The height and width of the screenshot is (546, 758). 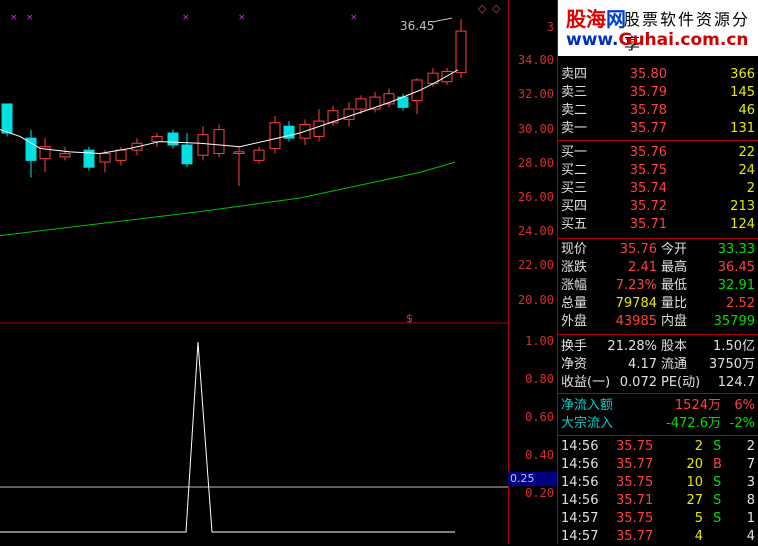 What do you see at coordinates (658, 383) in the screenshot?
I see `fundamental-row: 收益(一) 0.072 PE(动) 124.7` at bounding box center [658, 383].